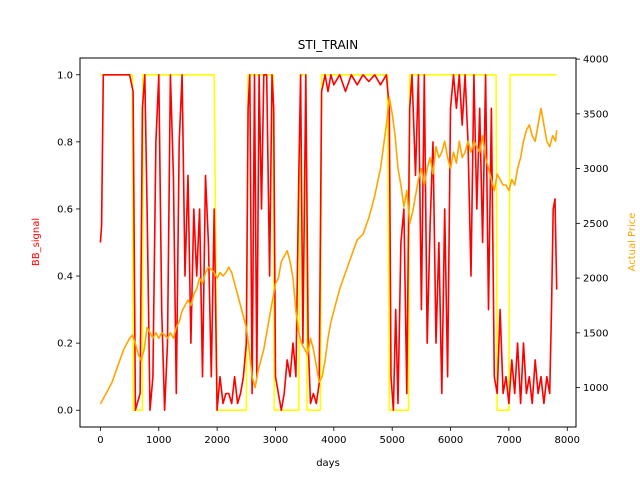 The image size is (640, 480). Describe the element at coordinates (508, 440) in the screenshot. I see `x-tick-label: 7000` at that location.